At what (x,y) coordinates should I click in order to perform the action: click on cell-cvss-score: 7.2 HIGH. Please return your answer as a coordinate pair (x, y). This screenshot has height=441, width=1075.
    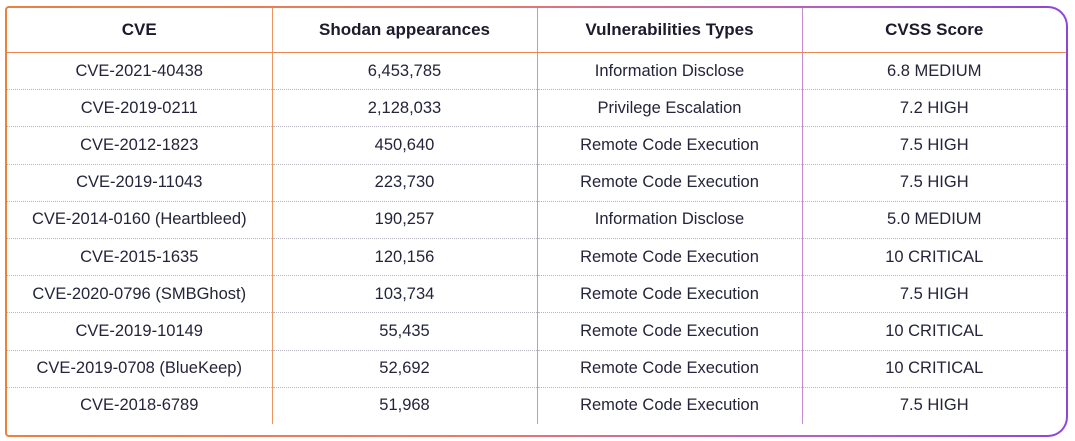
    Looking at the image, I should click on (933, 108).